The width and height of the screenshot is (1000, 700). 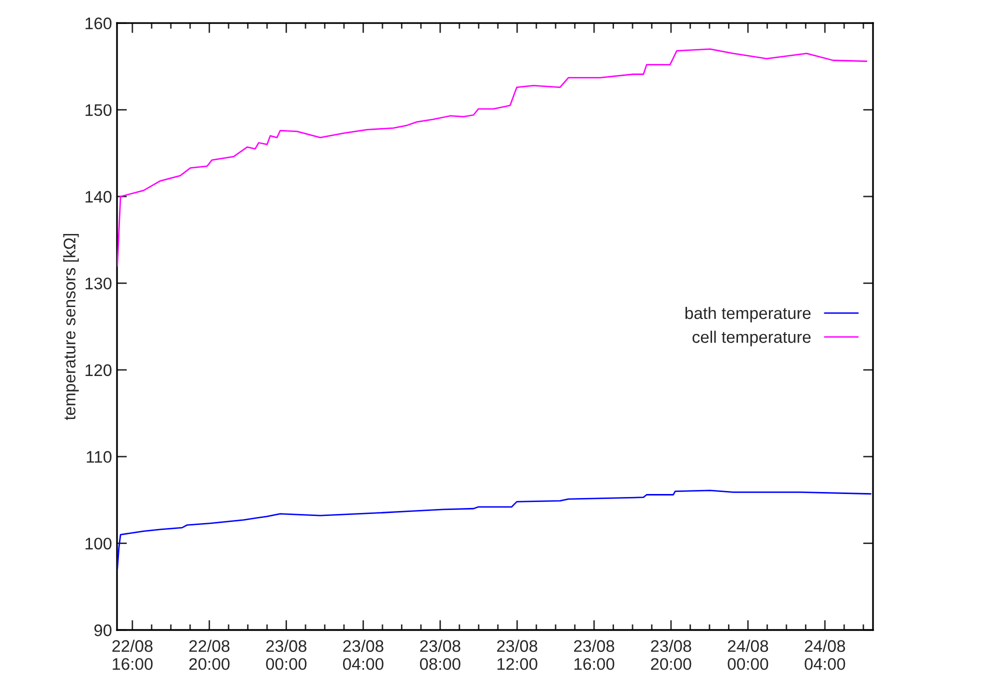 What do you see at coordinates (99, 457) in the screenshot?
I see `y-tick-label: 110` at bounding box center [99, 457].